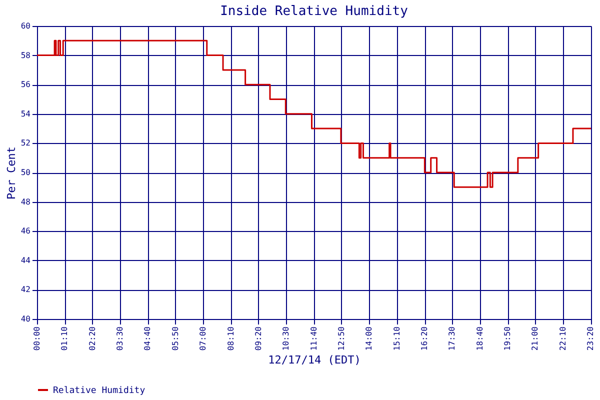 Image resolution: width=600 pixels, height=400 pixels. Describe the element at coordinates (258, 338) in the screenshot. I see `x-tick-label: 09:20` at that location.